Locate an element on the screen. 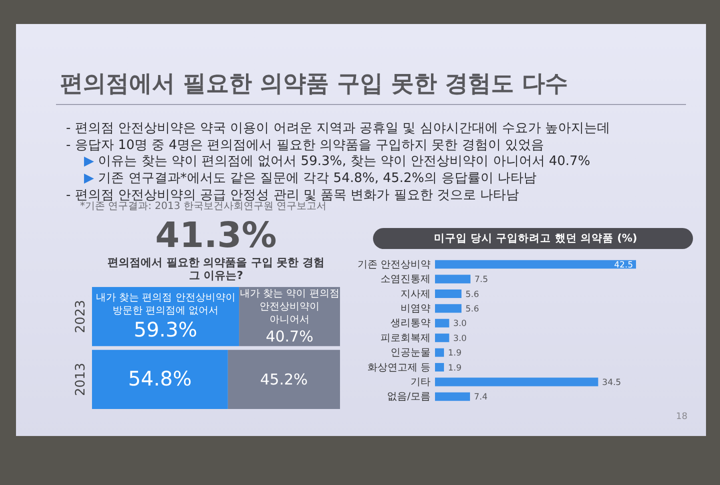  chart-subtitle: 편의점에서 필요한 의약품을 구입 못한 경험 그 이유는? is located at coordinates (216, 269).